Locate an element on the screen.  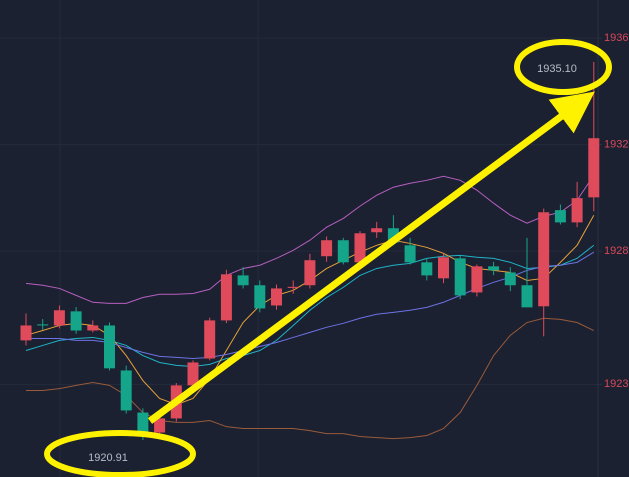
y-tick-label: 1923 is located at coordinates (616, 384).